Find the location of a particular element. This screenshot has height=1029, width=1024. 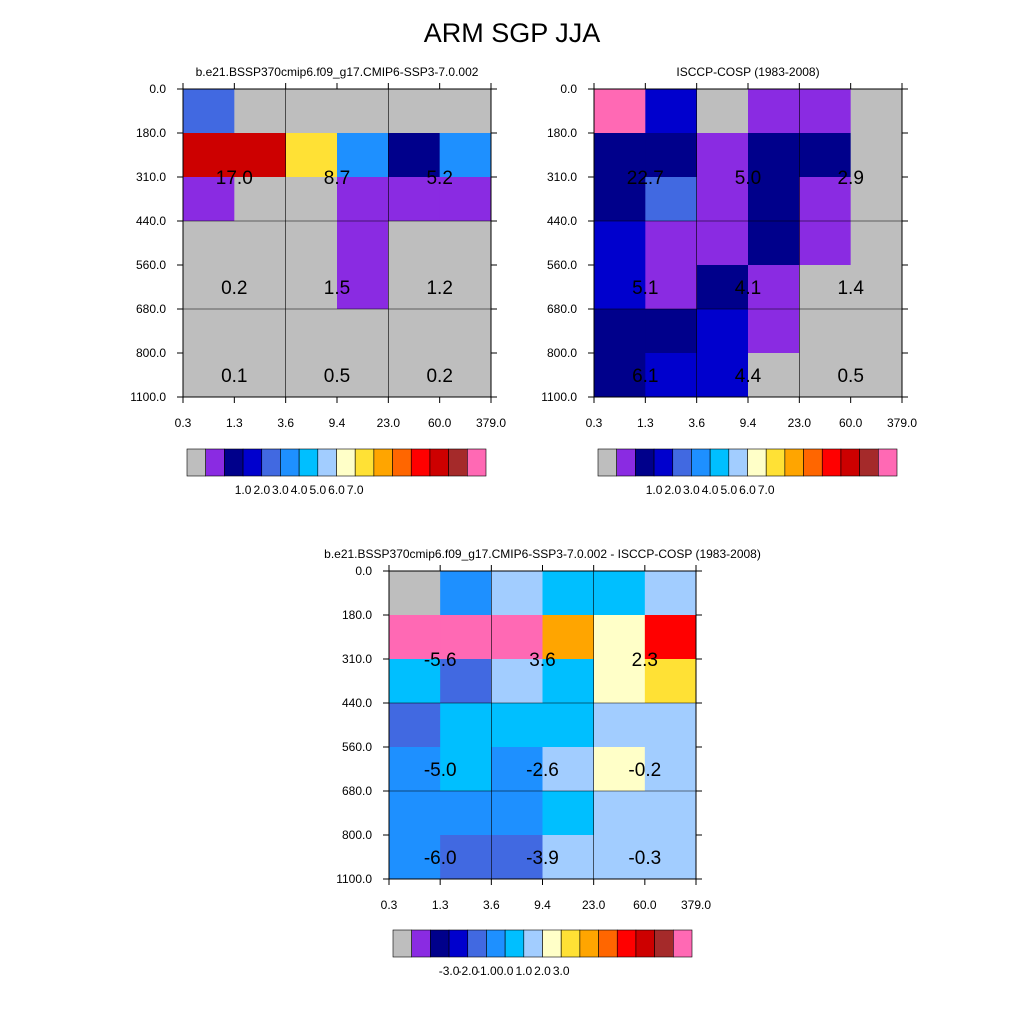

value-label: 2.9 is located at coordinates (850, 178).